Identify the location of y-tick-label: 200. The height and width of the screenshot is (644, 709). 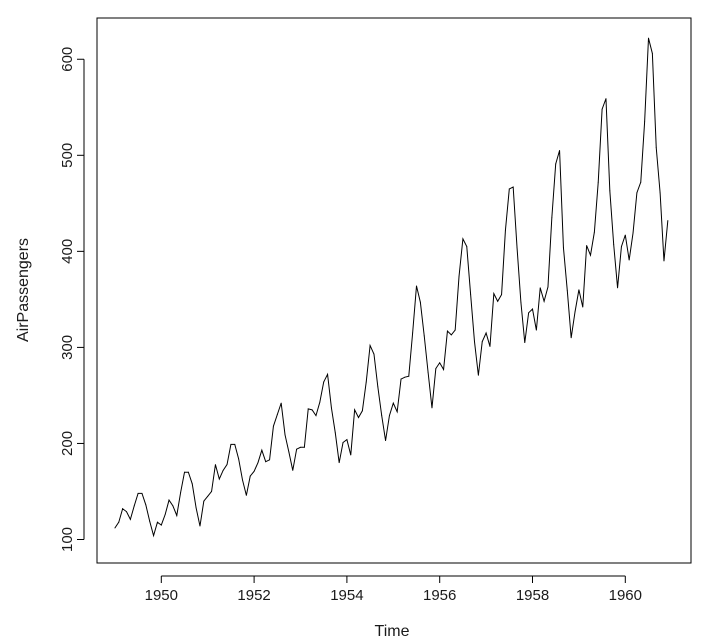
(67, 443).